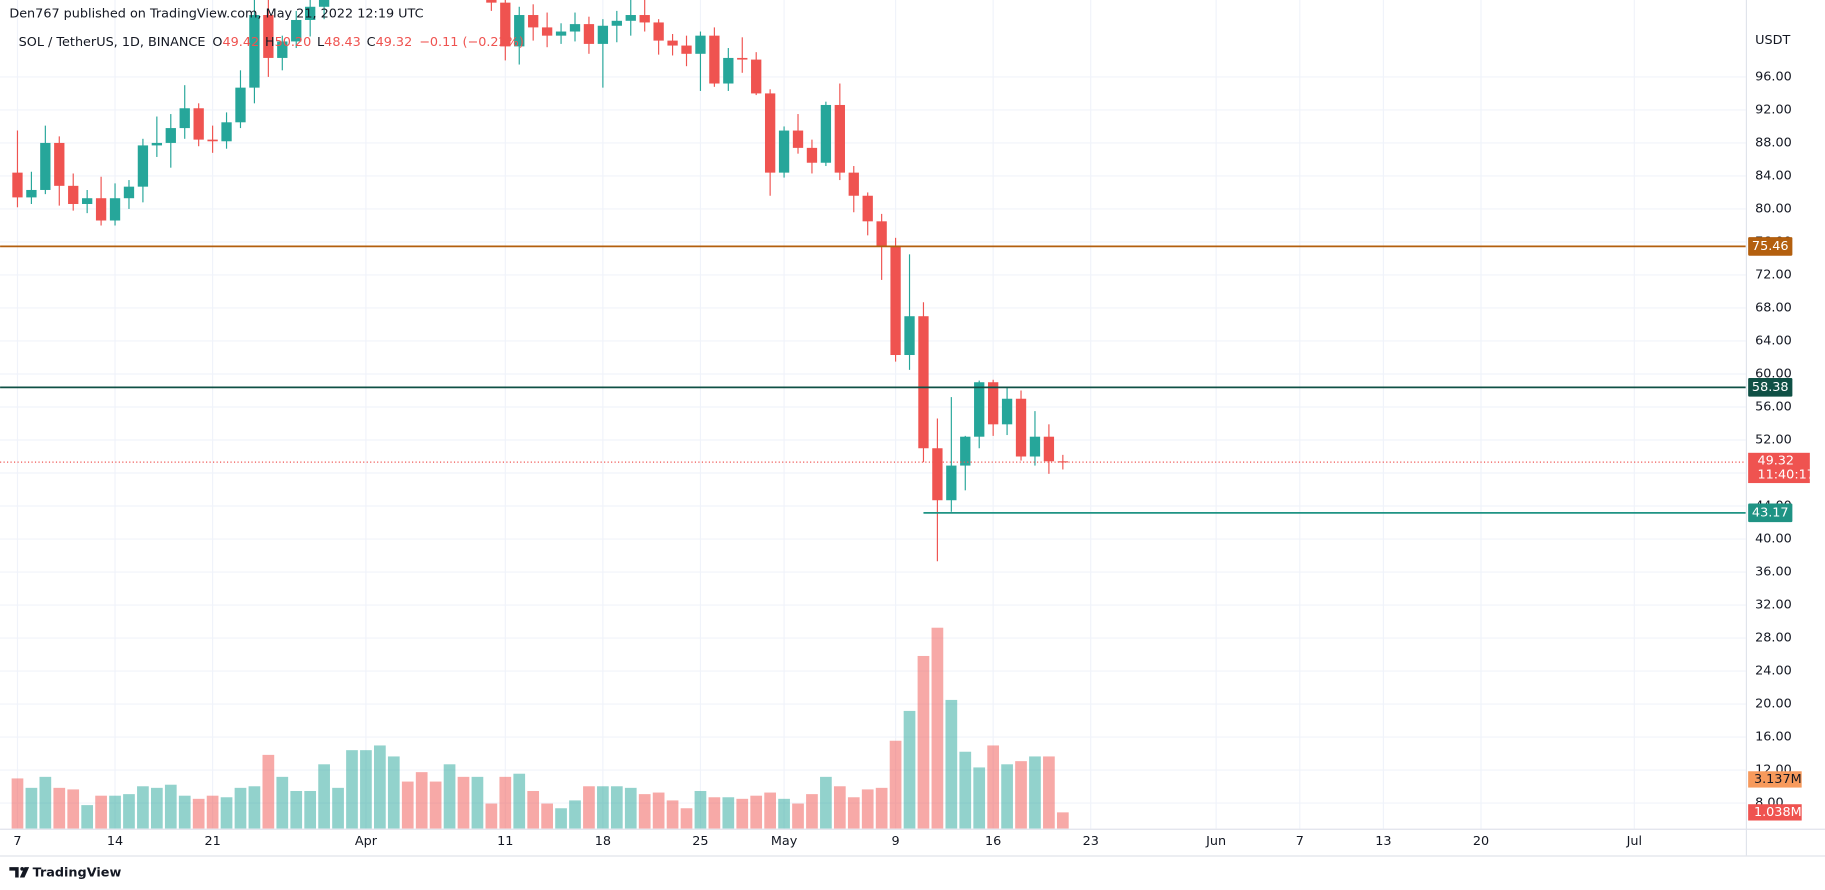 This screenshot has height=890, width=1825. What do you see at coordinates (394, 41) in the screenshot?
I see `ohlc-value: 49.32` at bounding box center [394, 41].